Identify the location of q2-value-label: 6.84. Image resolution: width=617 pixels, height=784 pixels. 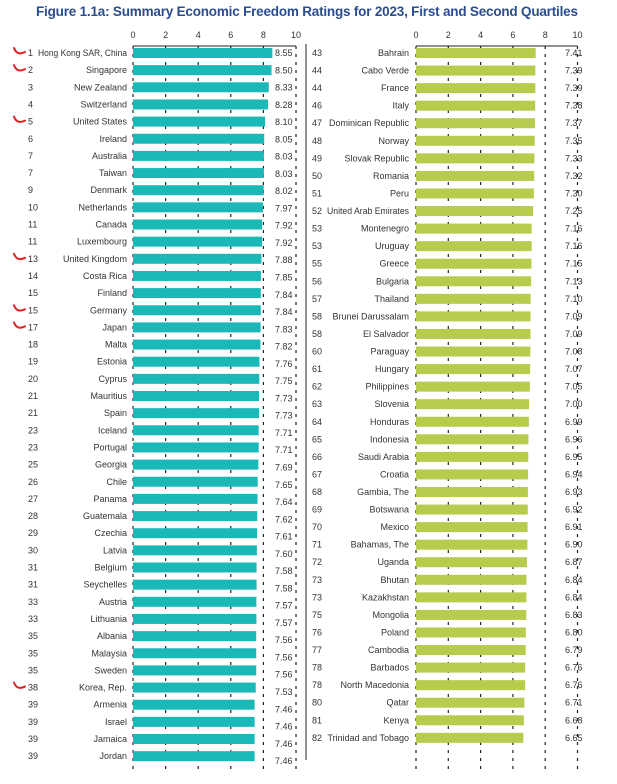
(574, 580).